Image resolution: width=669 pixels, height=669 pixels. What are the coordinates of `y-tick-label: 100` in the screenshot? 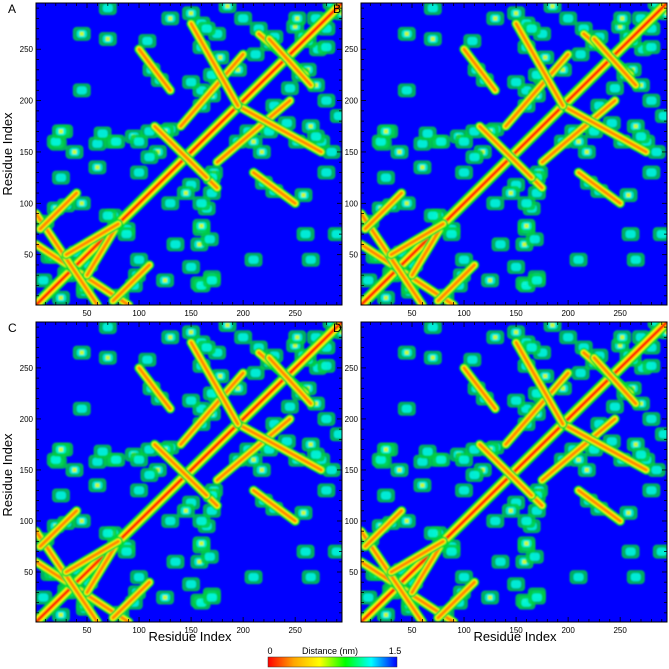 It's located at (352, 521).